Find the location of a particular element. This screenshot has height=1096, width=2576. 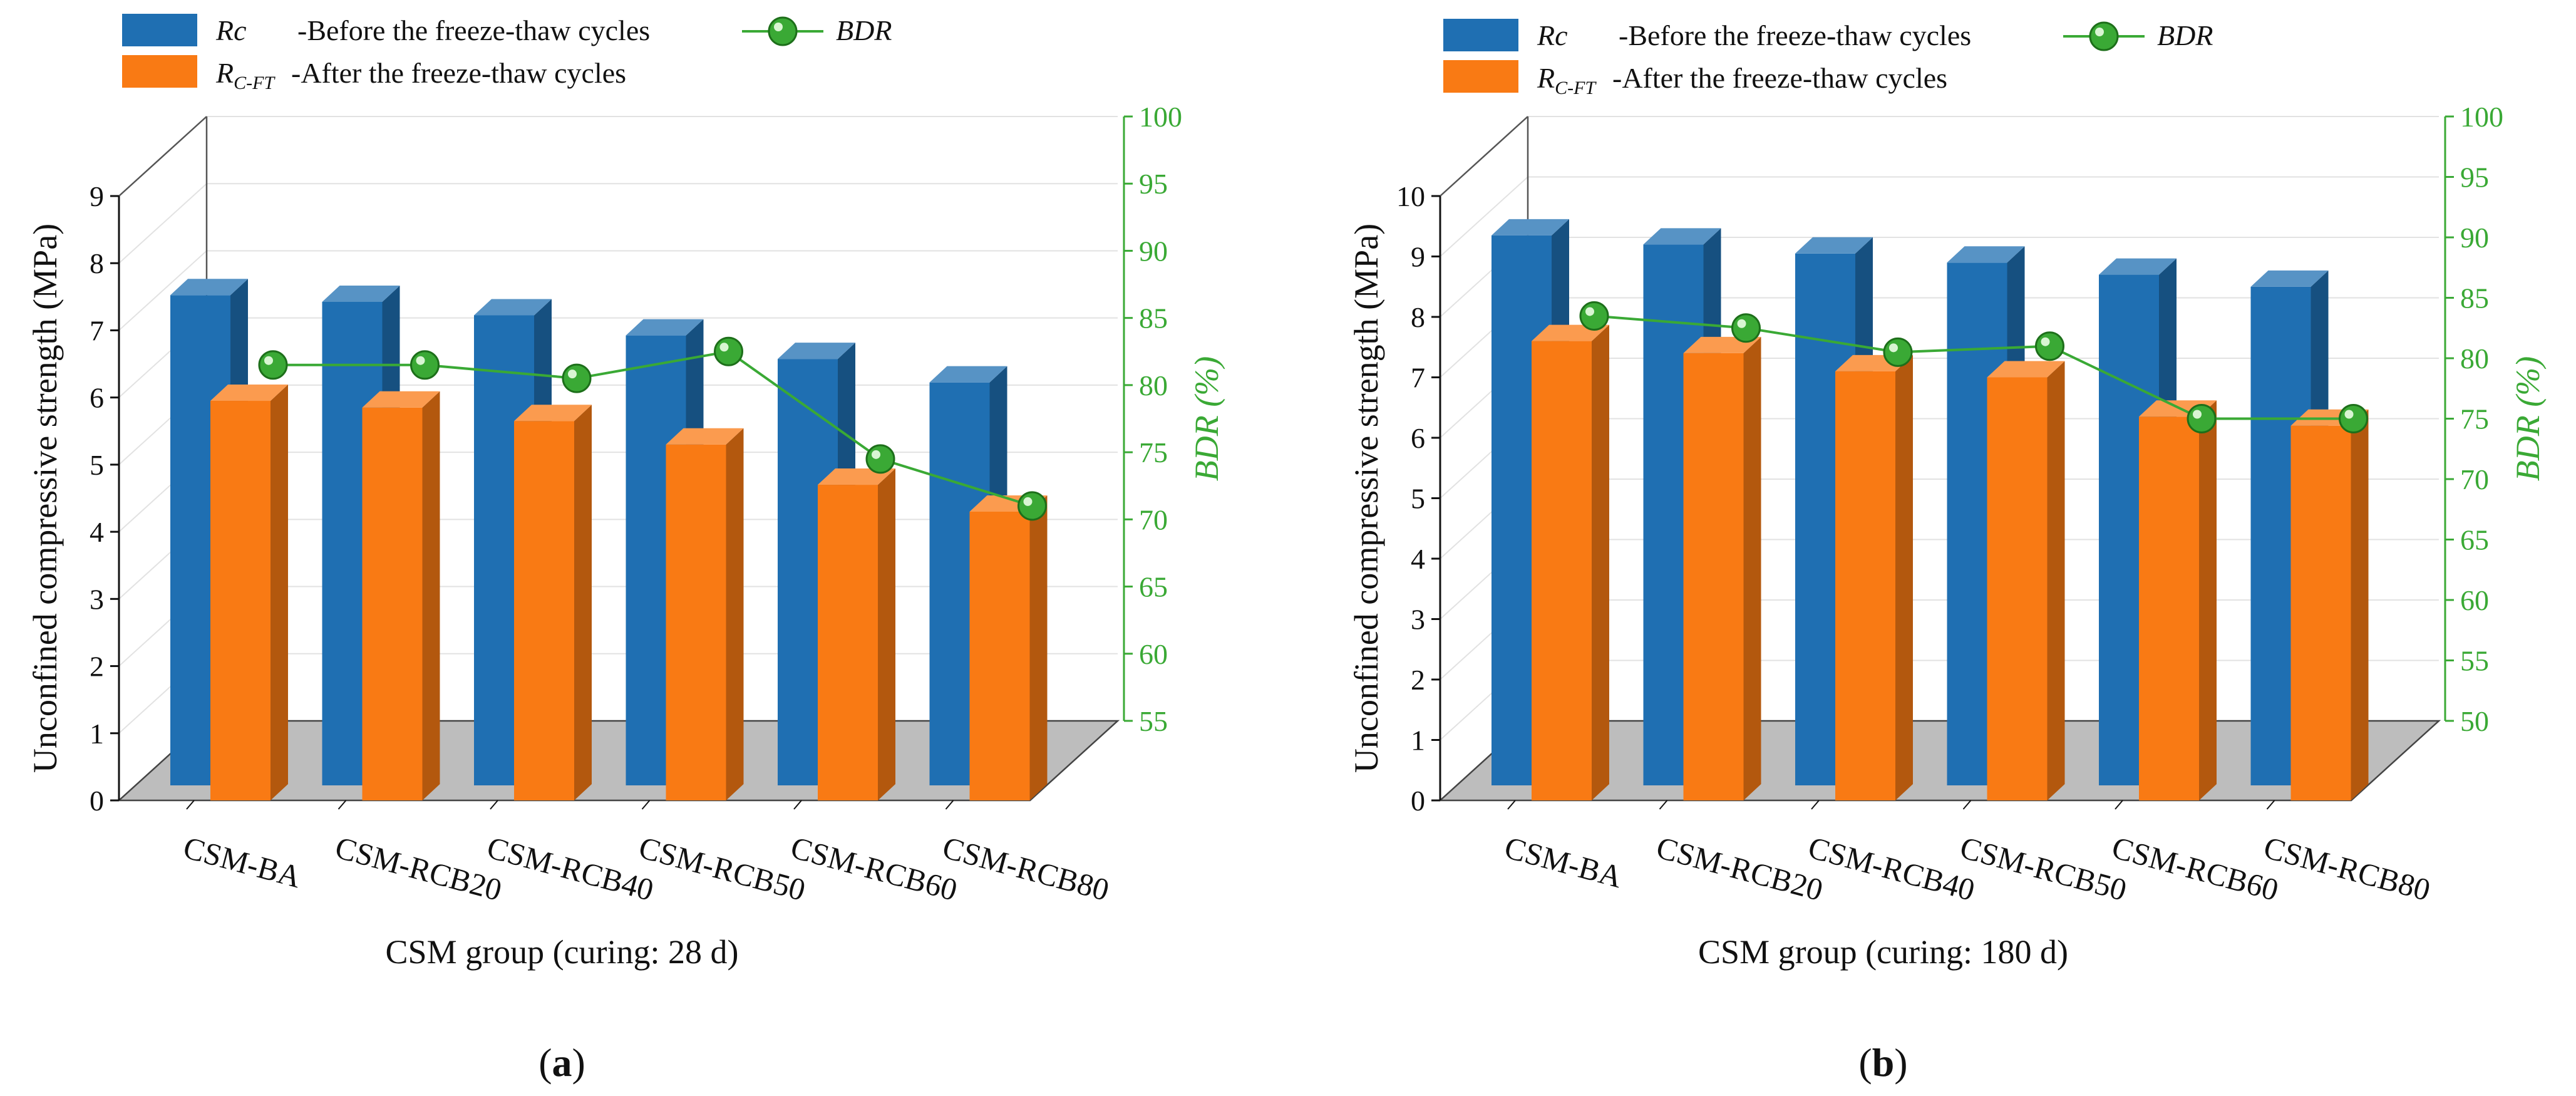

panel-label: (b) is located at coordinates (1882, 1063).